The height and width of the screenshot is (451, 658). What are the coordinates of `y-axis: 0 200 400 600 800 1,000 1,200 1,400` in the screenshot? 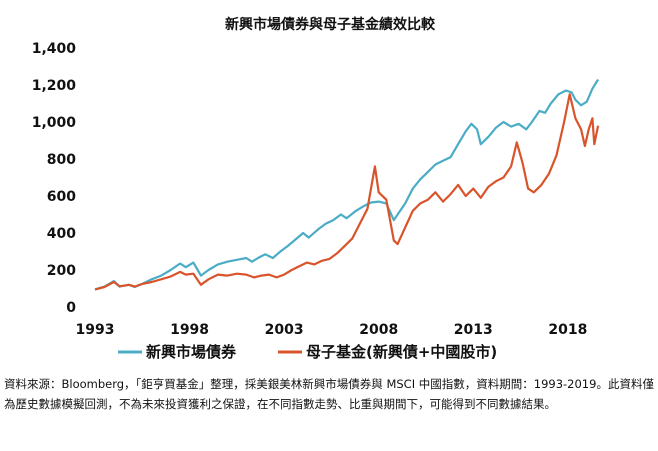 It's located at (54, 178).